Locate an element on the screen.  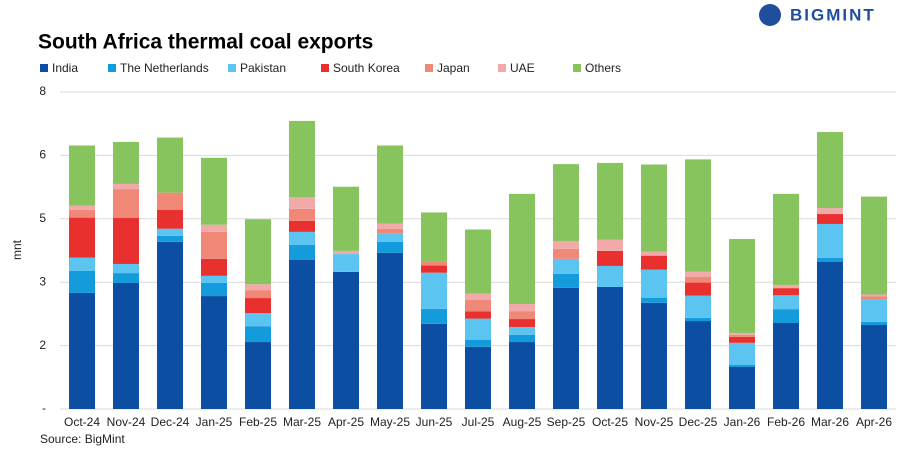
chart-title: South Africa thermal coal exports is located at coordinates (205, 42).